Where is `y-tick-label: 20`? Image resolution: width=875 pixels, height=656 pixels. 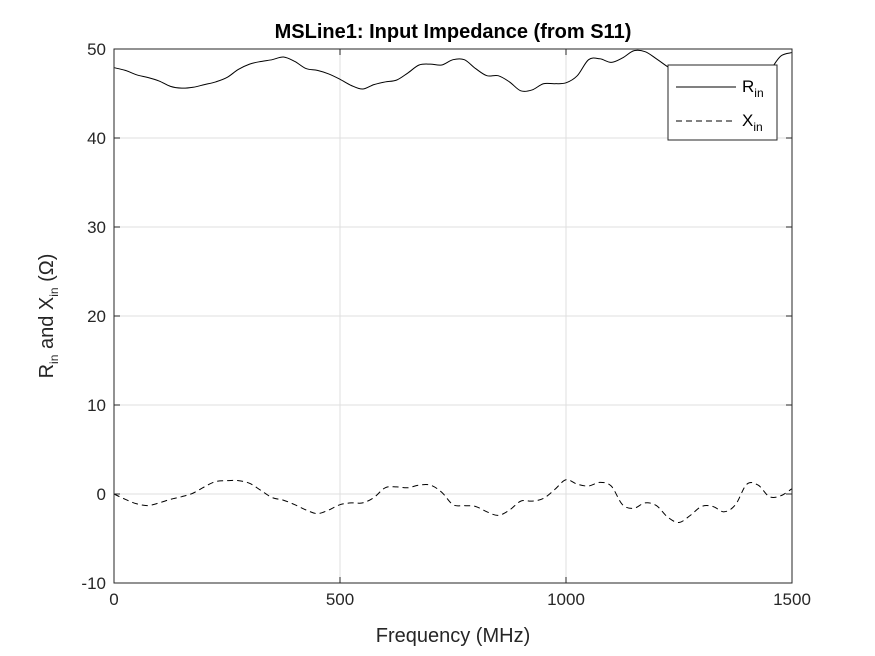
y-tick-label: 20 is located at coordinates (96, 316).